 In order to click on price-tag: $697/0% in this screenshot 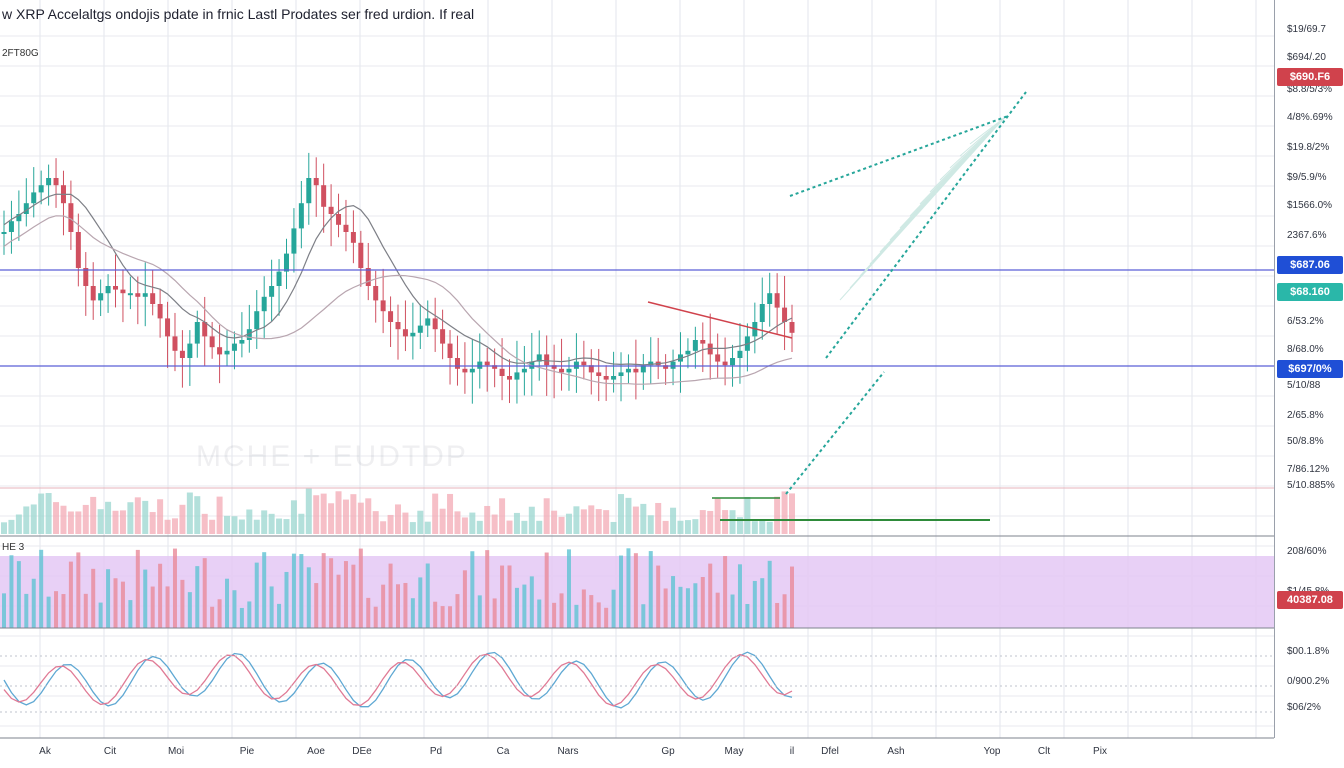, I will do `click(1310, 369)`.